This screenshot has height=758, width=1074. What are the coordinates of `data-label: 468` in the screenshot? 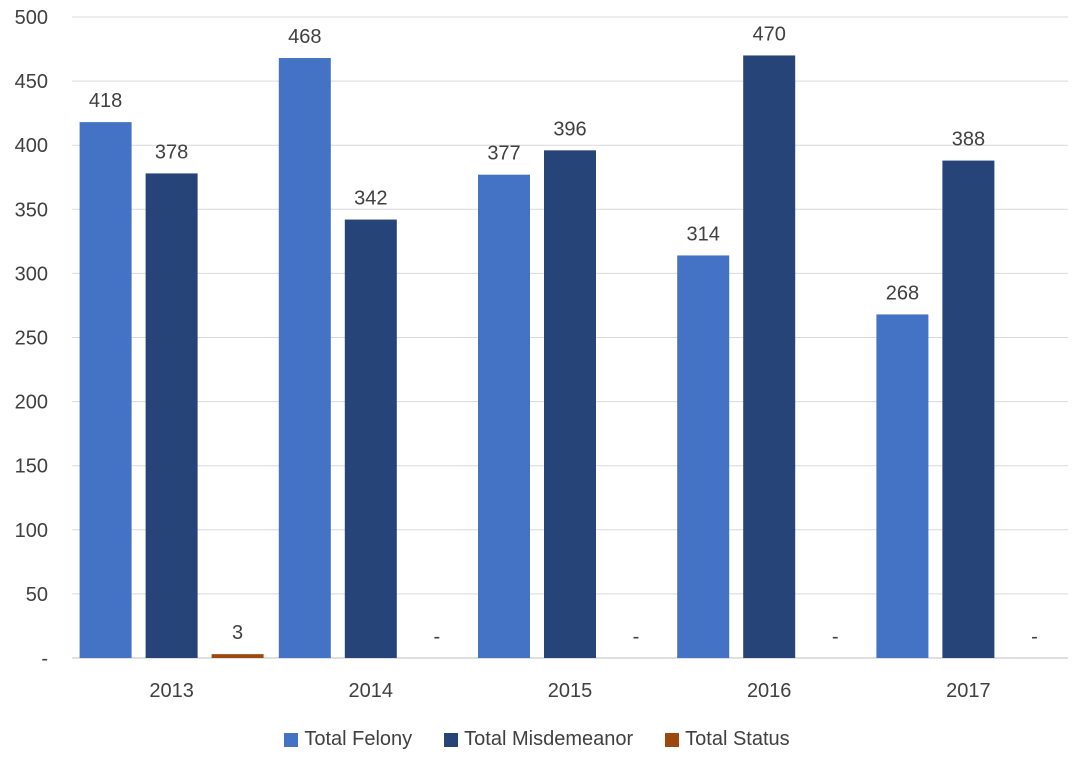 It's located at (304, 37).